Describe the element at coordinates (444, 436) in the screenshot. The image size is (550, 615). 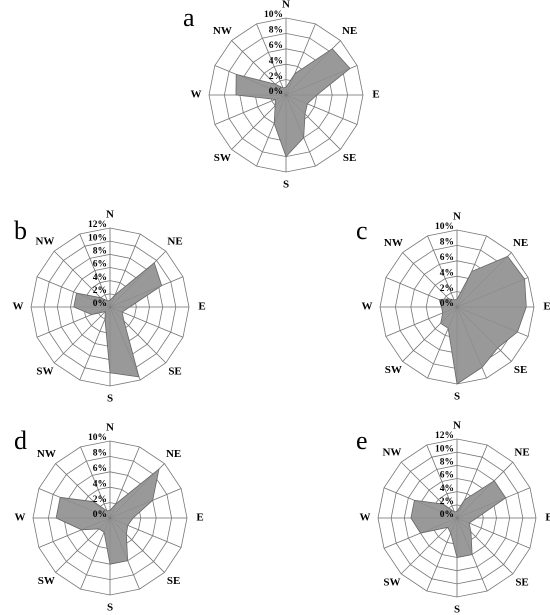
I see `tick-label: 12%` at that location.